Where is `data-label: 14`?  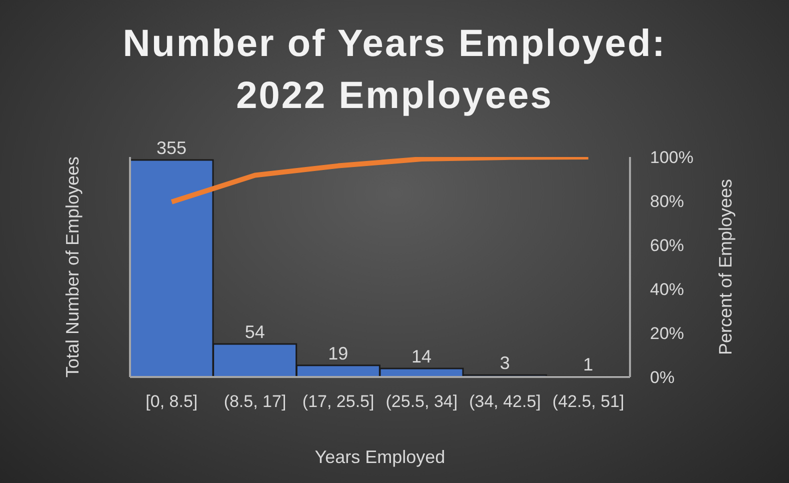
data-label: 14 is located at coordinates (421, 356).